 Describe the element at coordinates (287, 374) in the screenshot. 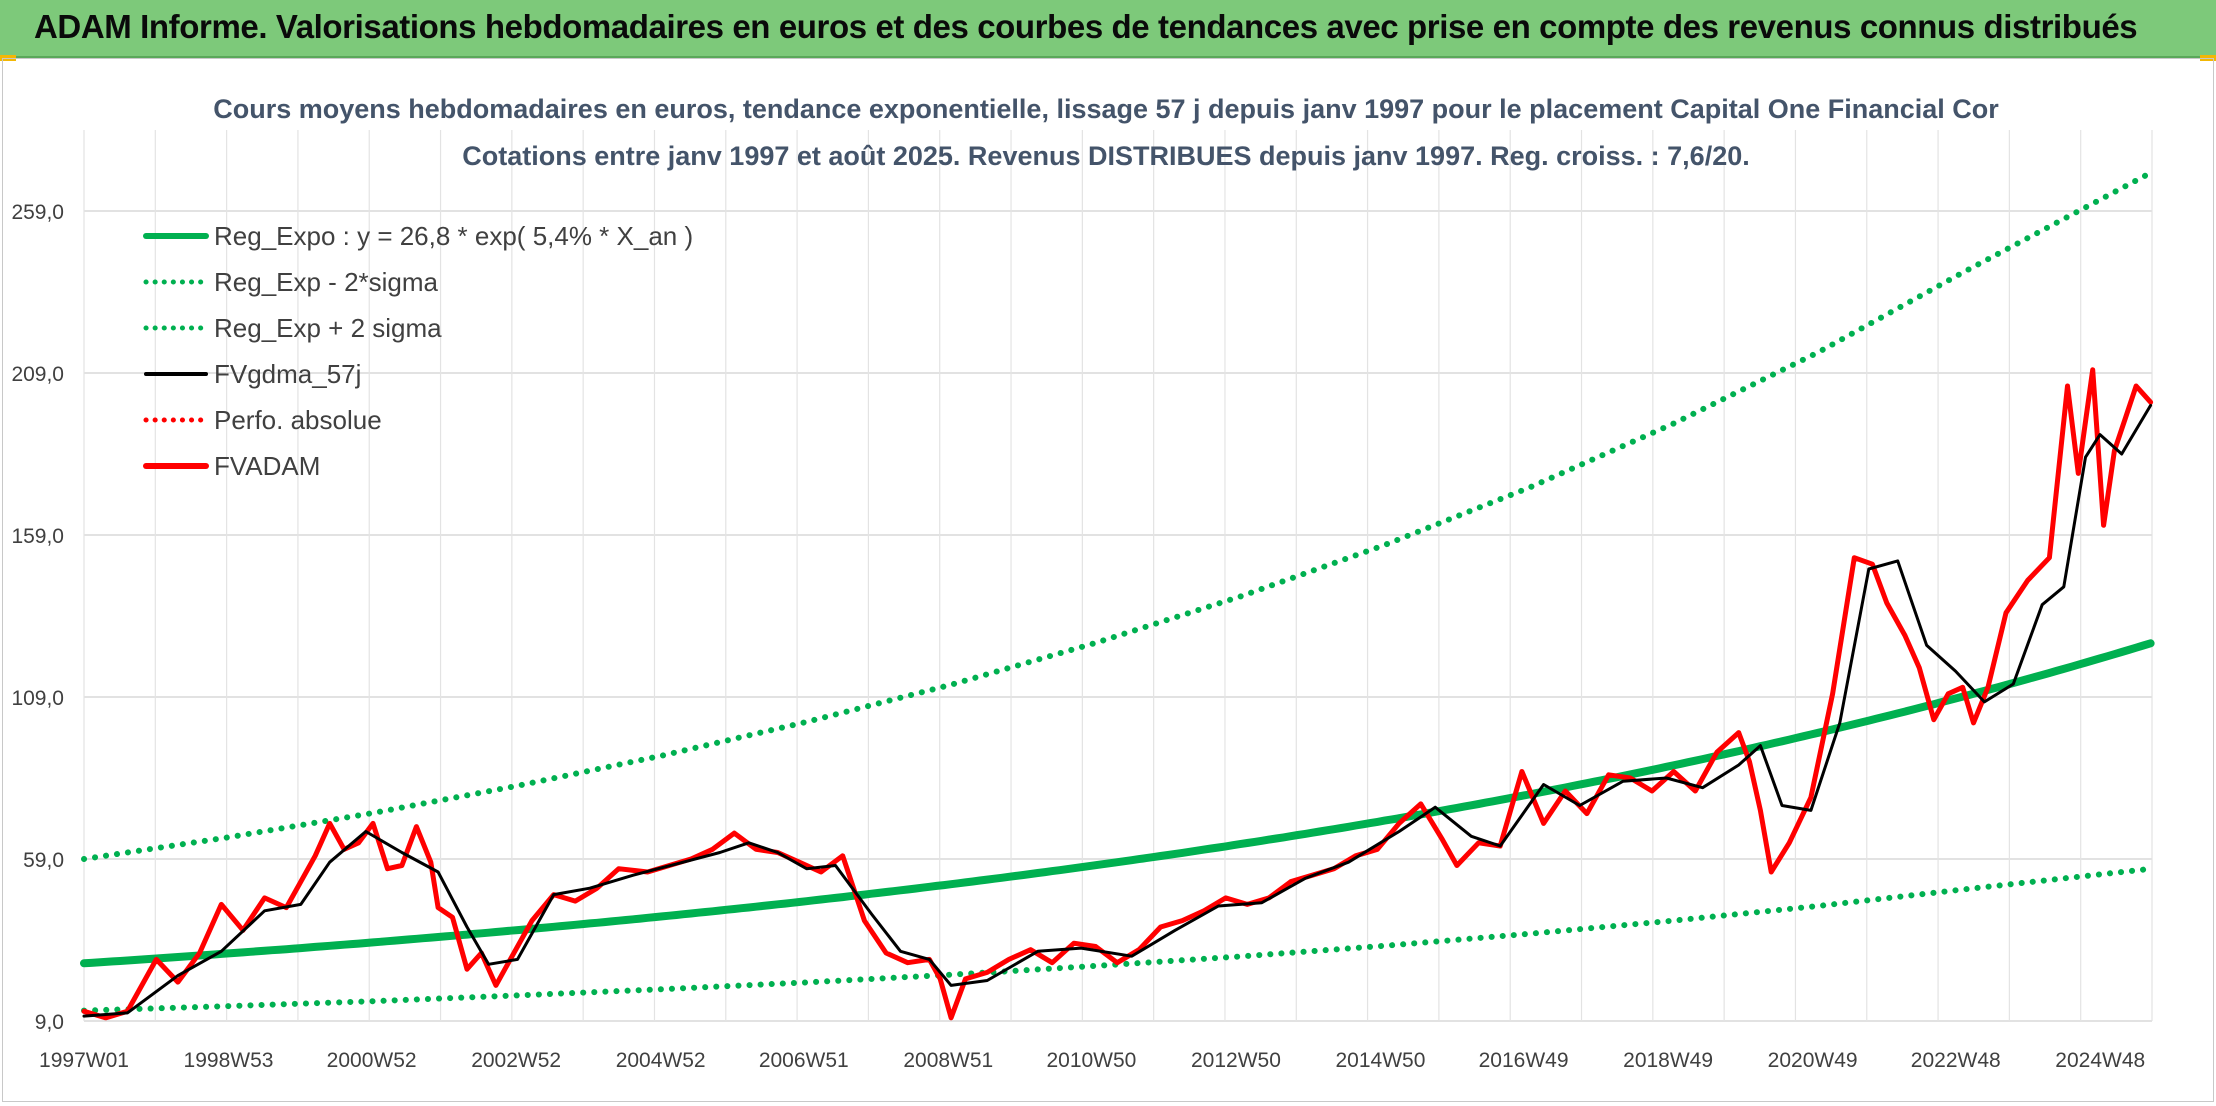

I see `legend-label: FVgdma_57j` at that location.